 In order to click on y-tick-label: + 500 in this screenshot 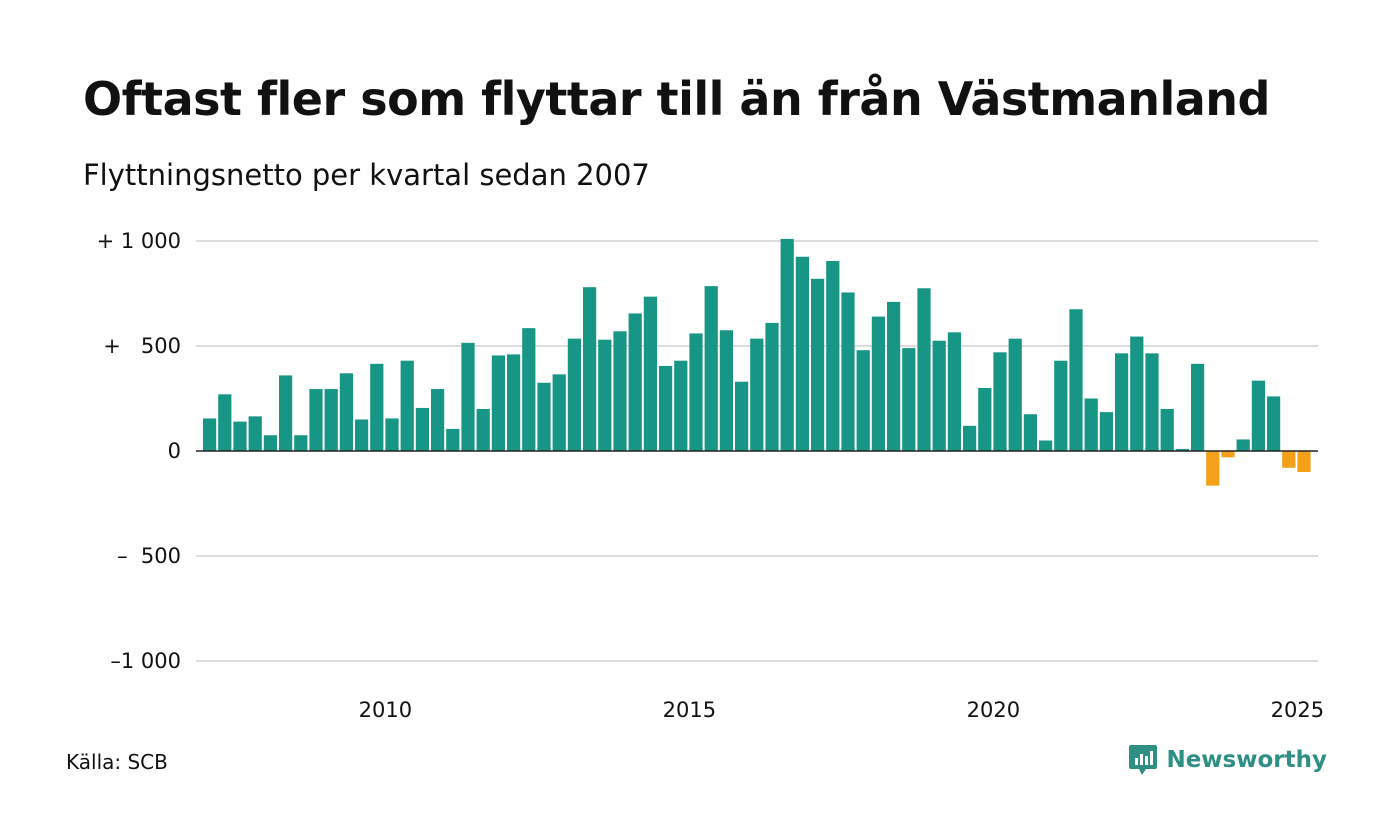, I will do `click(142, 346)`.